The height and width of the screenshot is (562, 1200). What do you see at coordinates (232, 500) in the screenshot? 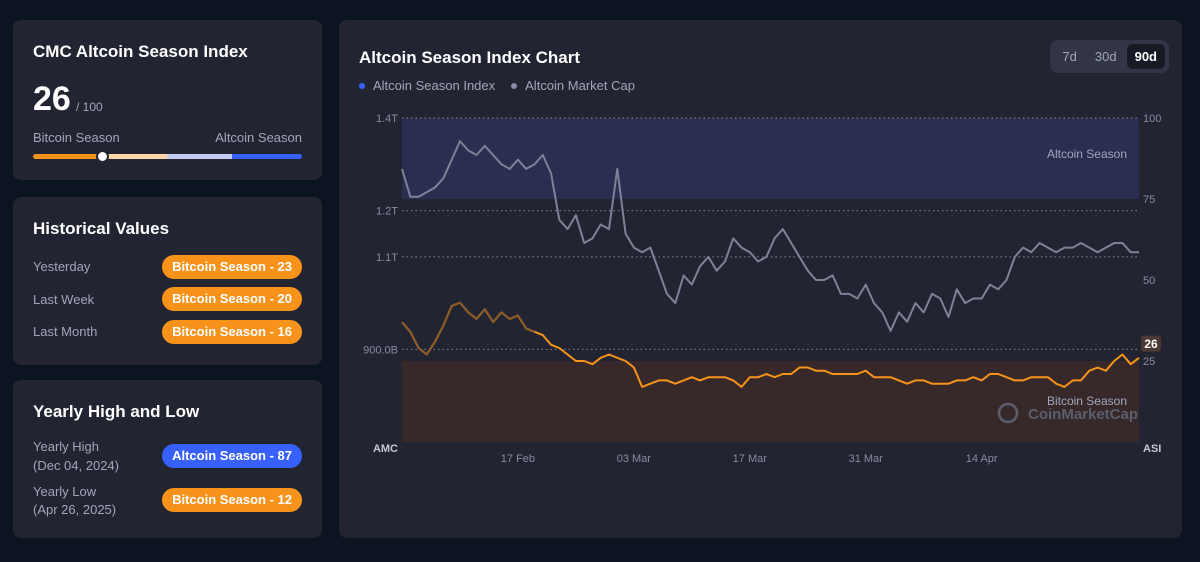
I see `yearly-low-badge: Bitcoin Season - 12` at bounding box center [232, 500].